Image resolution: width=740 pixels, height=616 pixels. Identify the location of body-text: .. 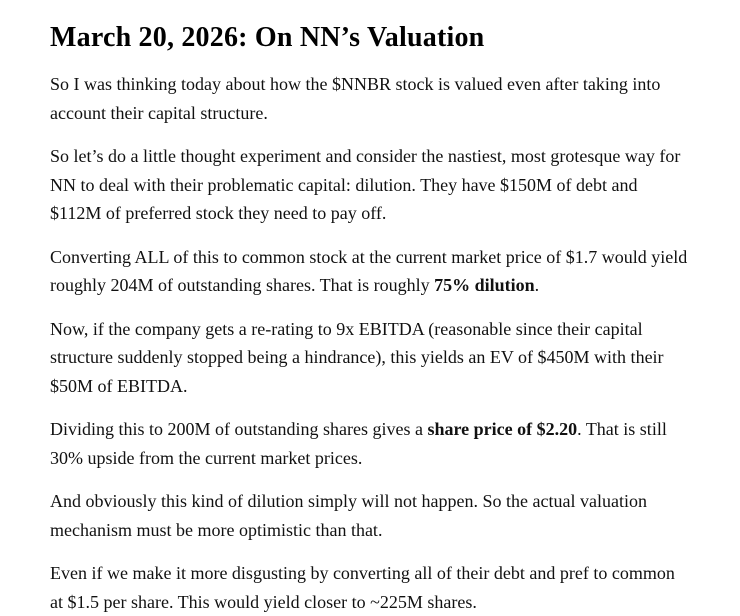
(537, 285).